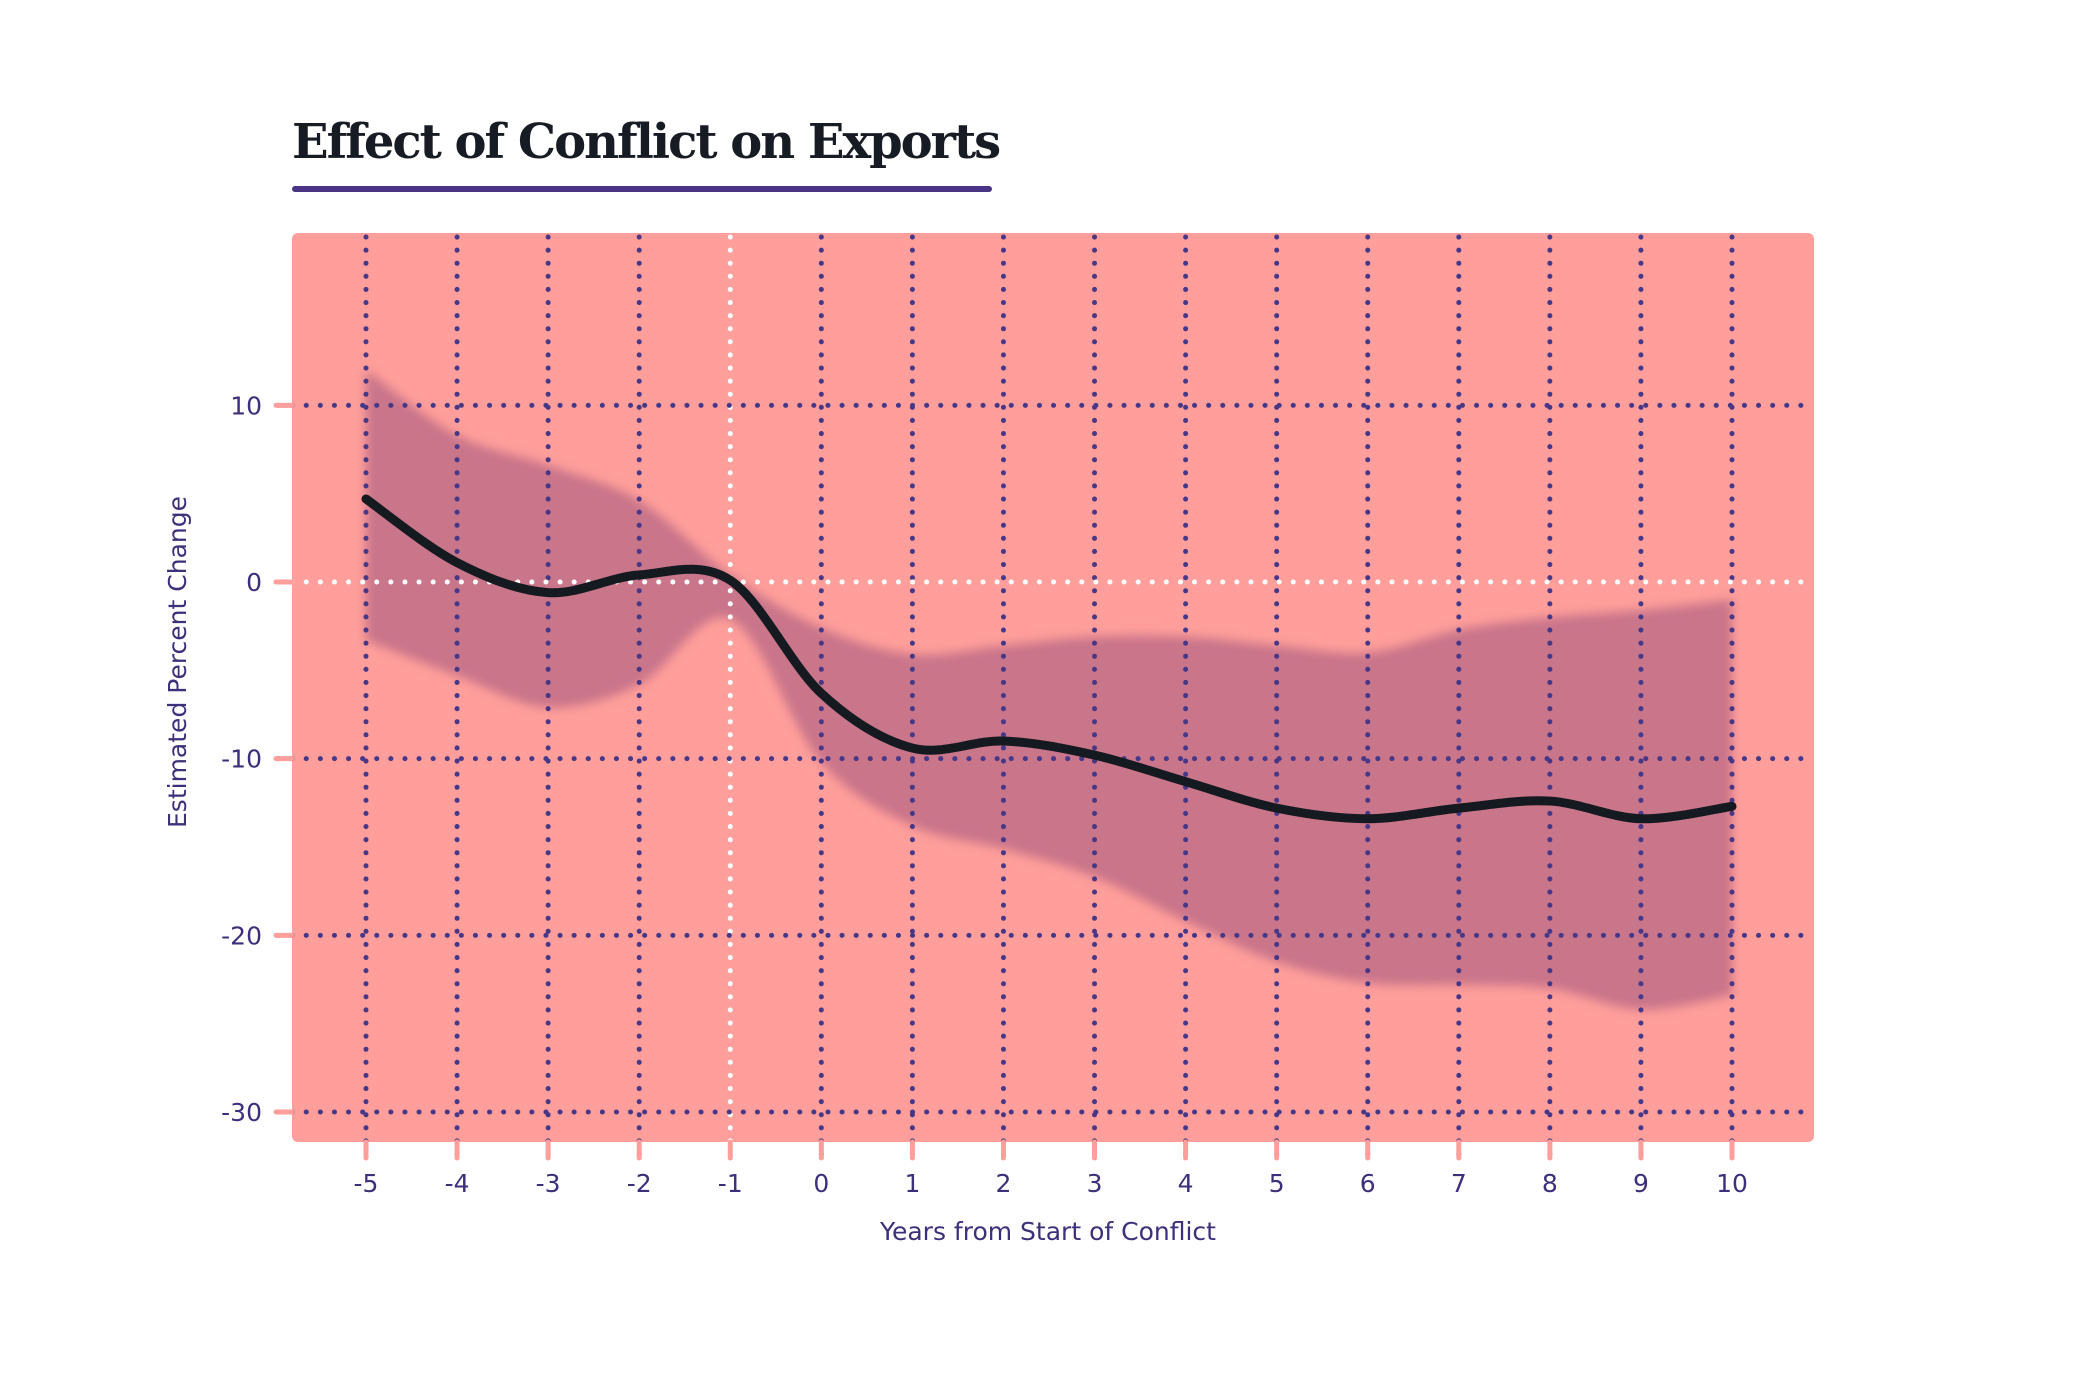 The image size is (2100, 1400). I want to click on y-tick-label: -20, so click(241, 935).